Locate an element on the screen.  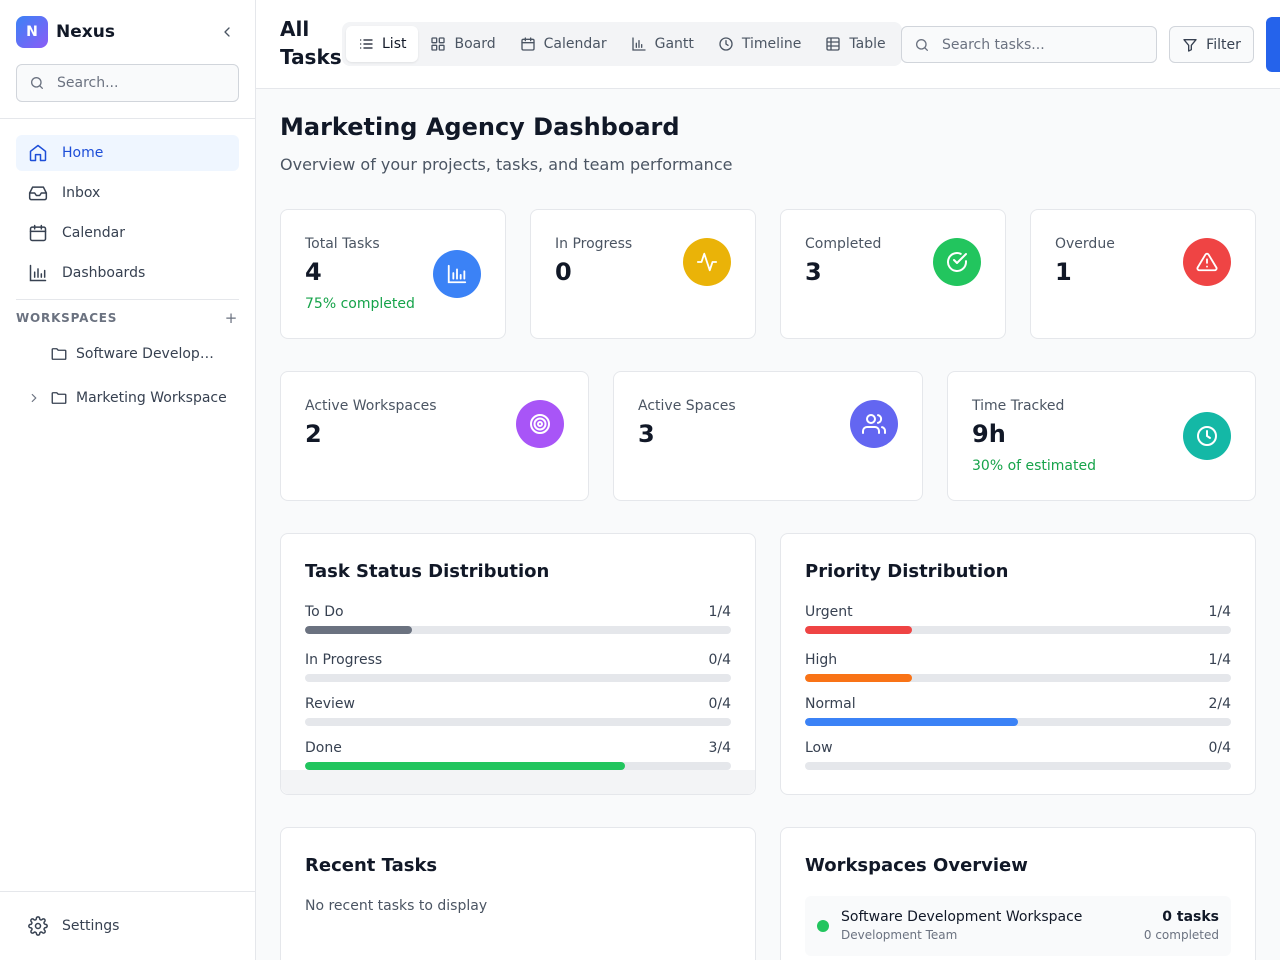
row-label: Normal is located at coordinates (830, 704).